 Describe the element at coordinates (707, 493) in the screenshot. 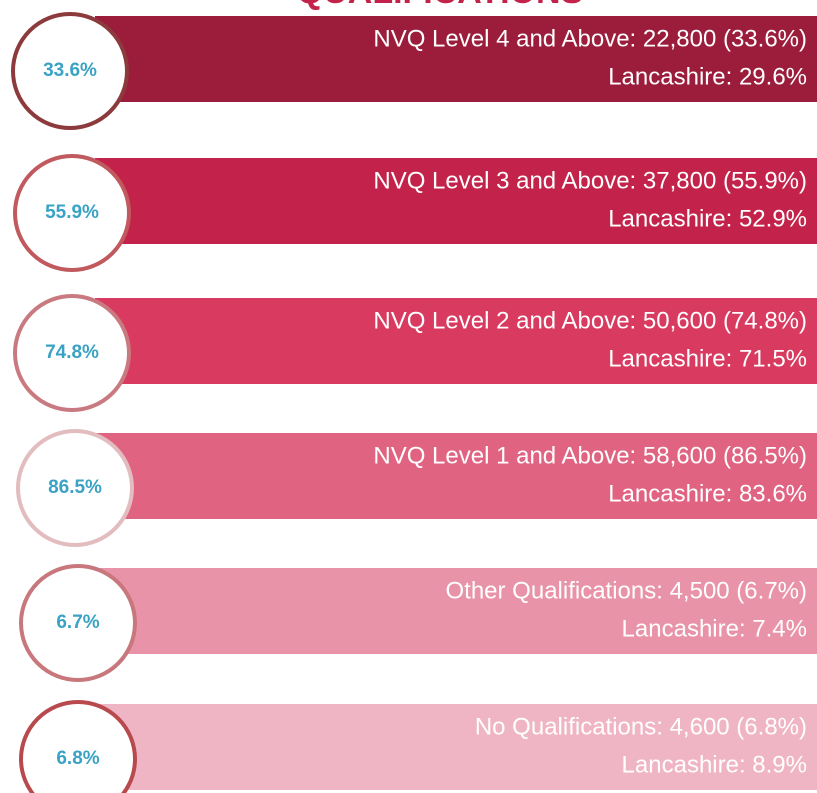

I see `bar-line2: Lancashire: 83.6%` at that location.